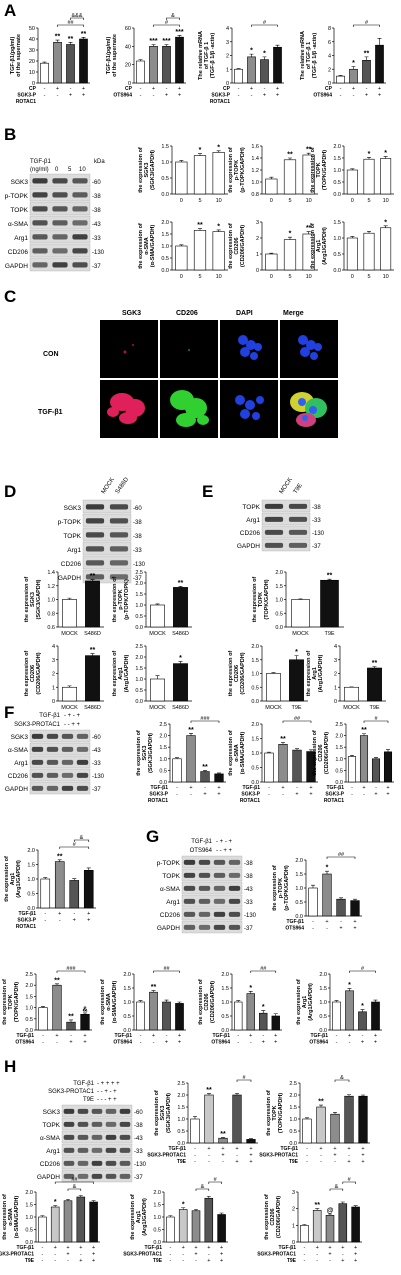 Image resolution: width=401 pixels, height=1275 pixels. What do you see at coordinates (70, 522) in the screenshot?
I see `blot-protein-label: p-TOPK` at bounding box center [70, 522].